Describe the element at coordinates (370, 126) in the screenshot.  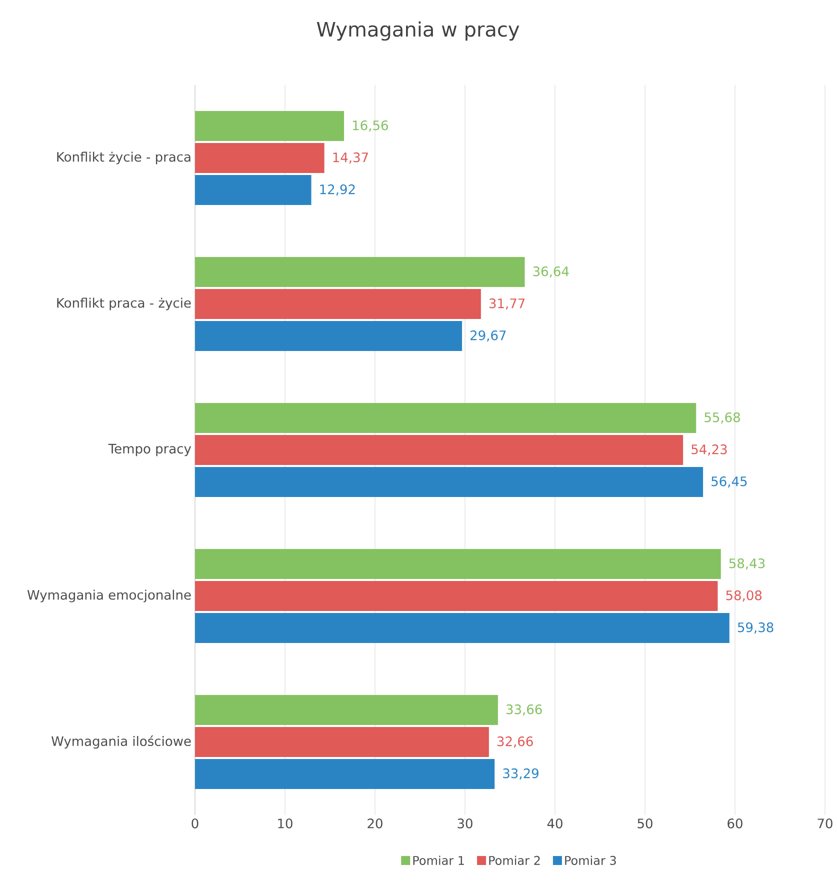
I see `data-label: 16,56` at that location.